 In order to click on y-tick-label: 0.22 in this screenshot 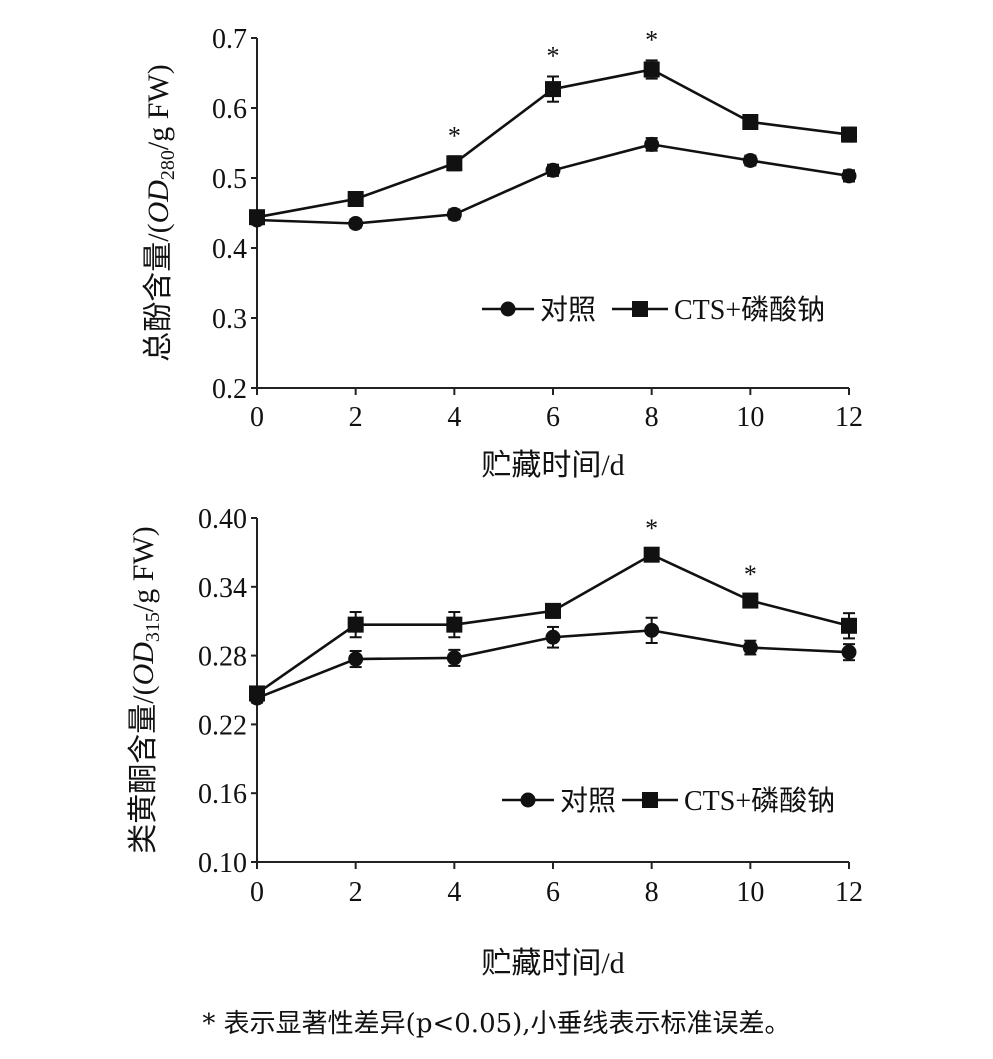, I will do `click(222, 725)`.